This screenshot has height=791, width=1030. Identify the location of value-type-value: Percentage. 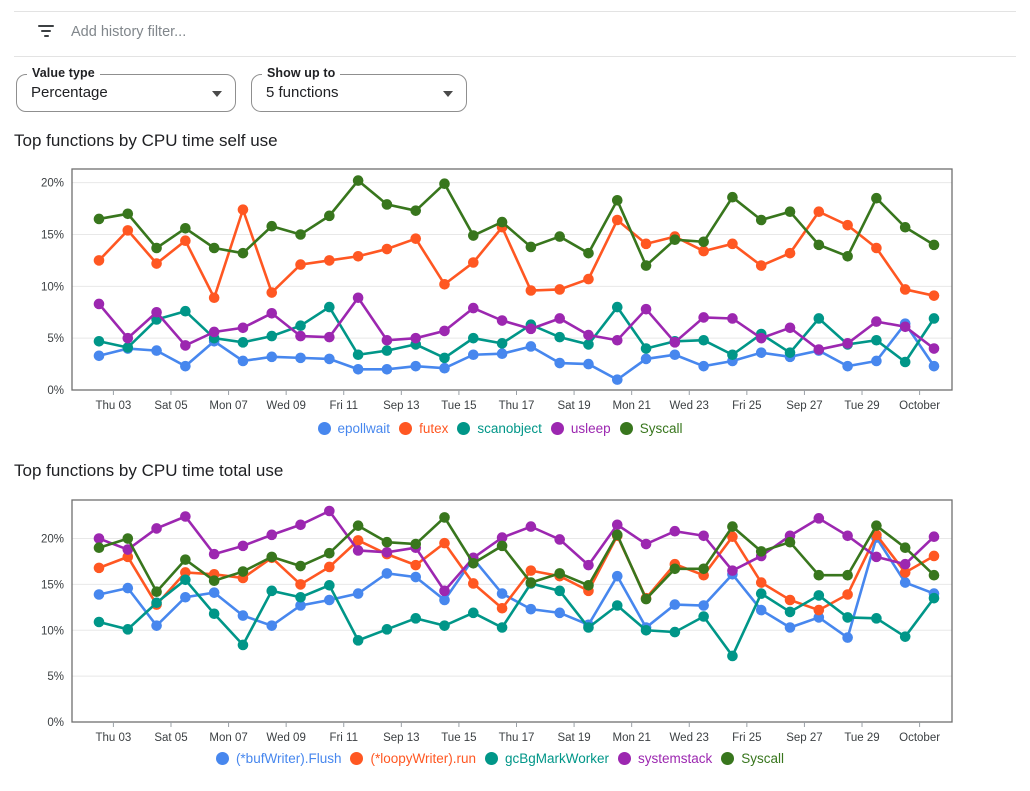
(69, 92).